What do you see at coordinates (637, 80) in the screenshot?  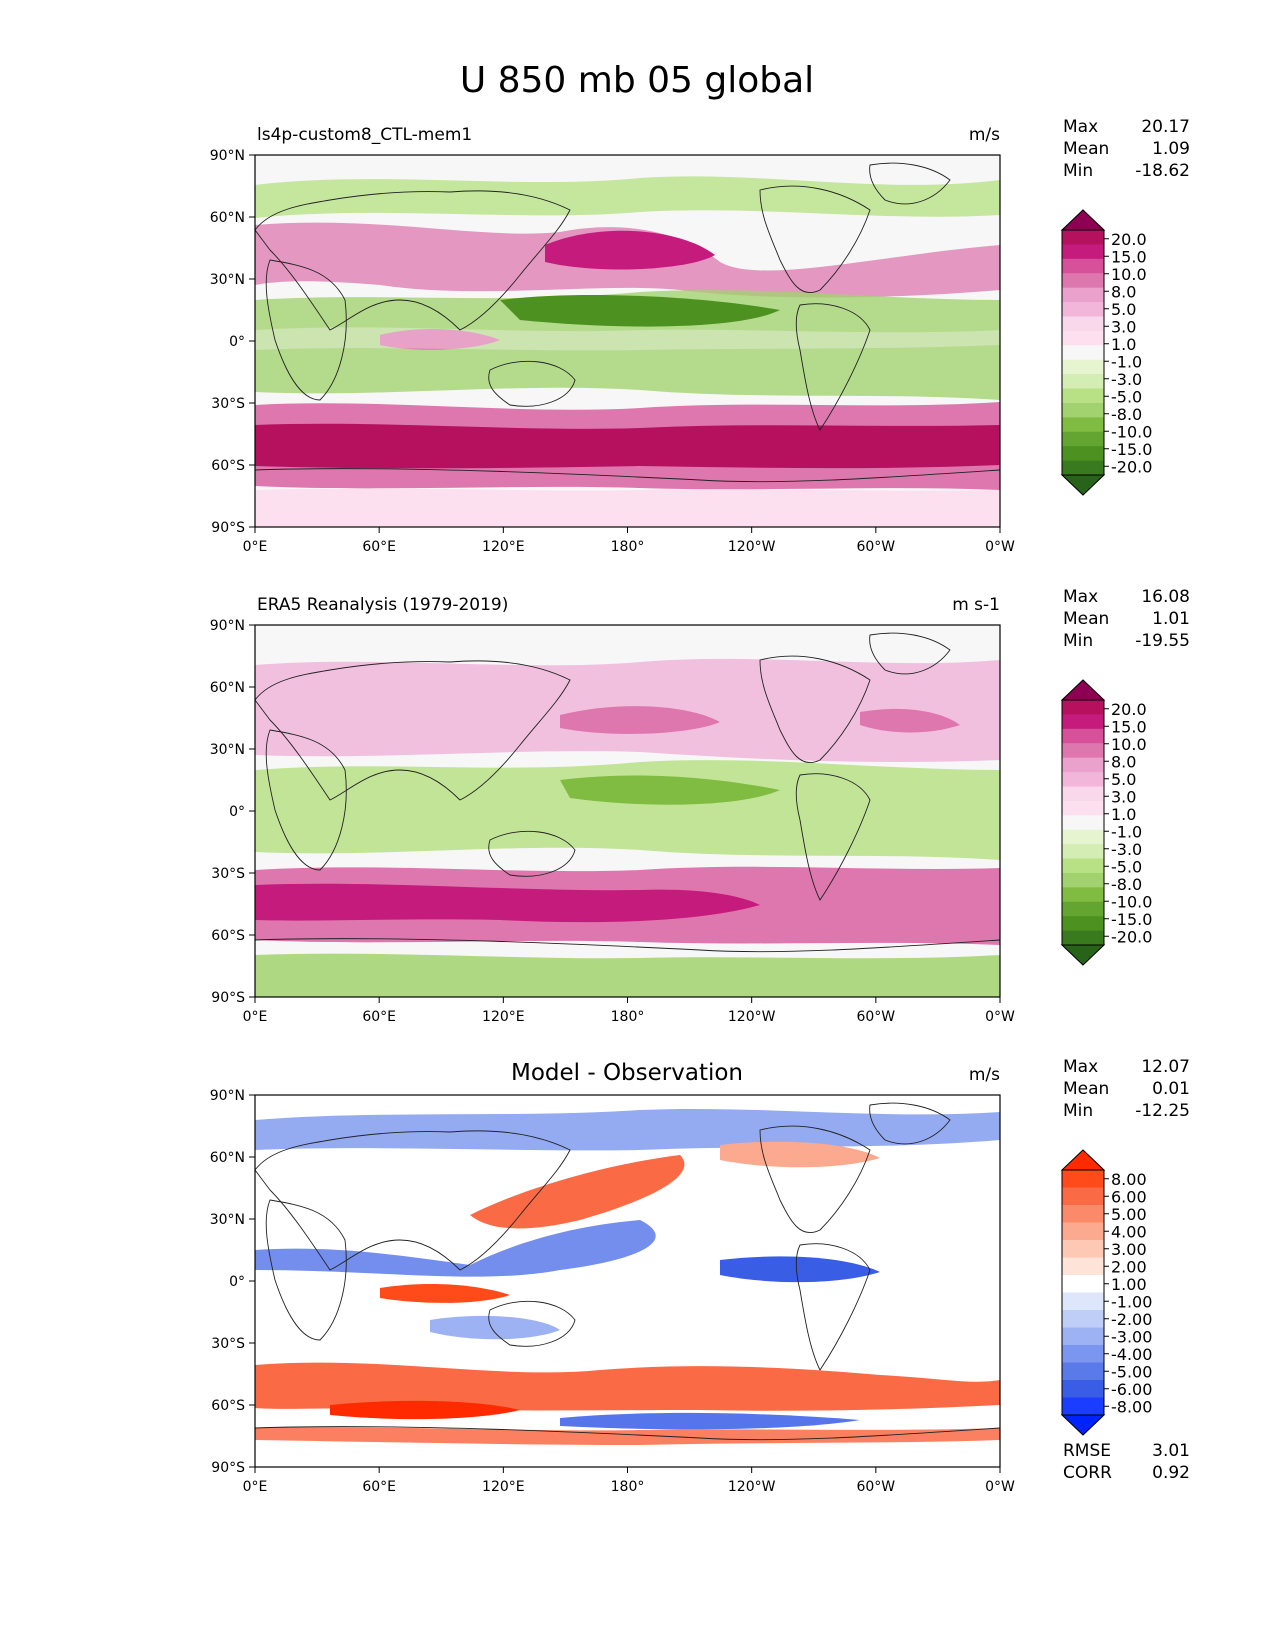 I see `figure-title: U 850 mb 05 global` at bounding box center [637, 80].